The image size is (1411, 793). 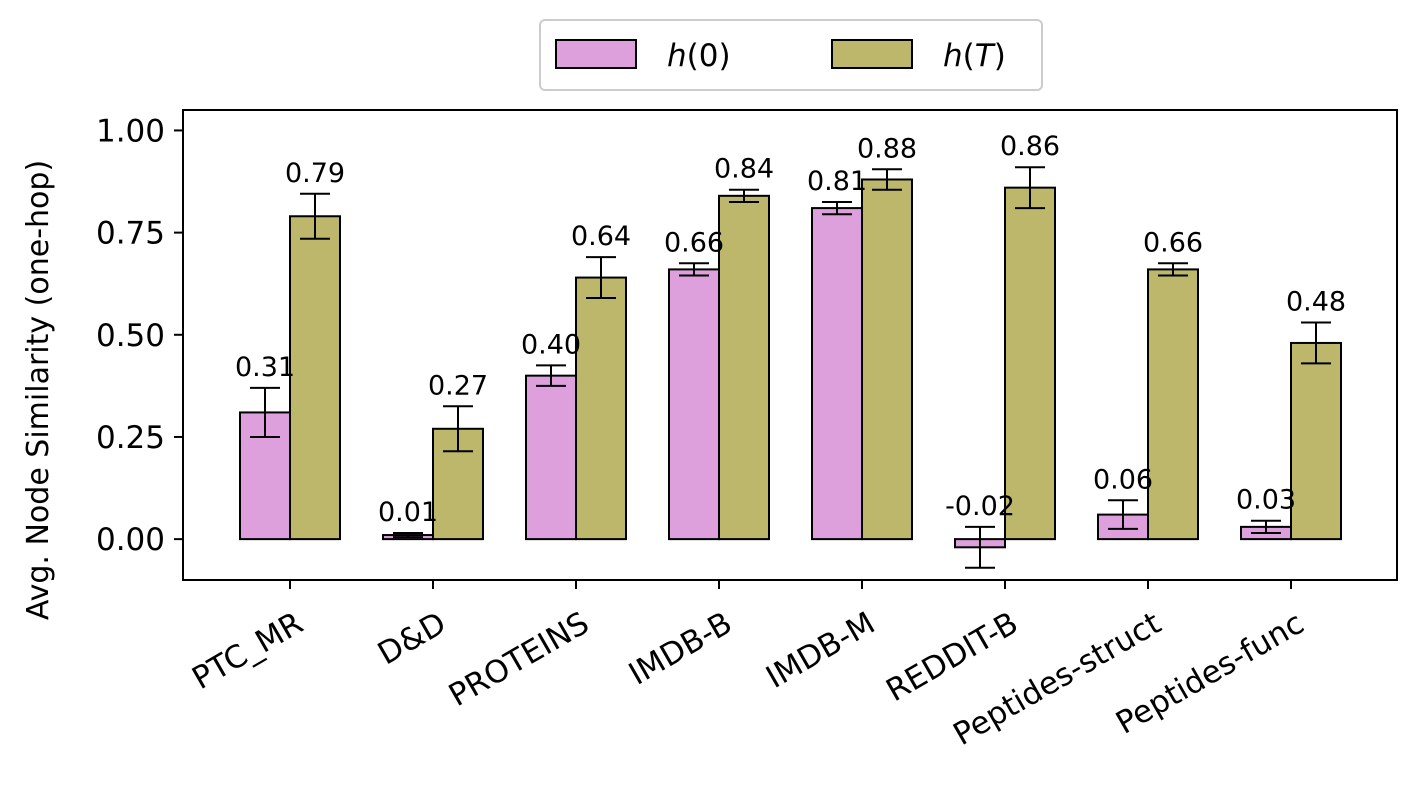 I want to click on y-tick-label-4: 1.00, so click(x=130, y=131).